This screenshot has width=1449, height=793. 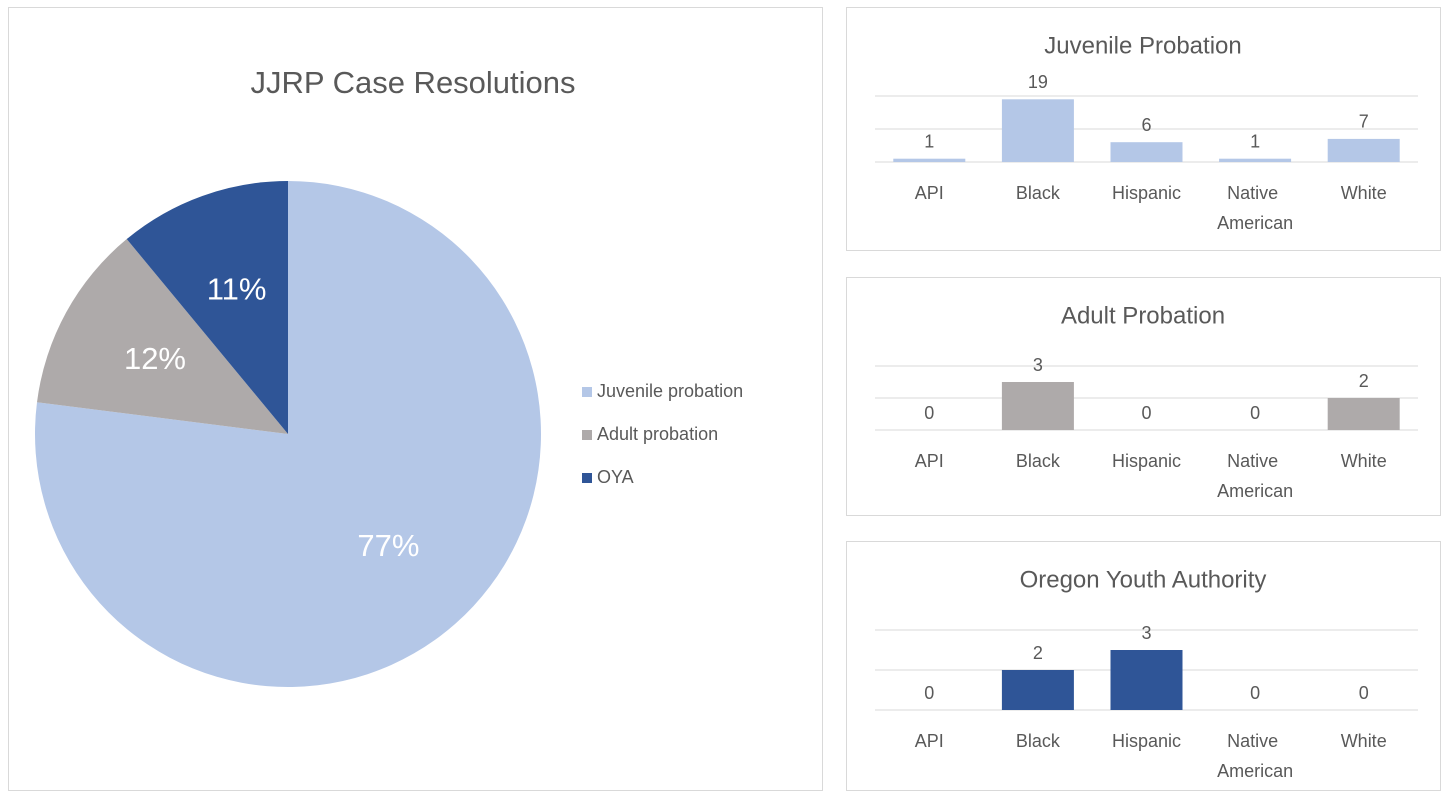 What do you see at coordinates (237, 288) in the screenshot?
I see `data-label: 11%` at bounding box center [237, 288].